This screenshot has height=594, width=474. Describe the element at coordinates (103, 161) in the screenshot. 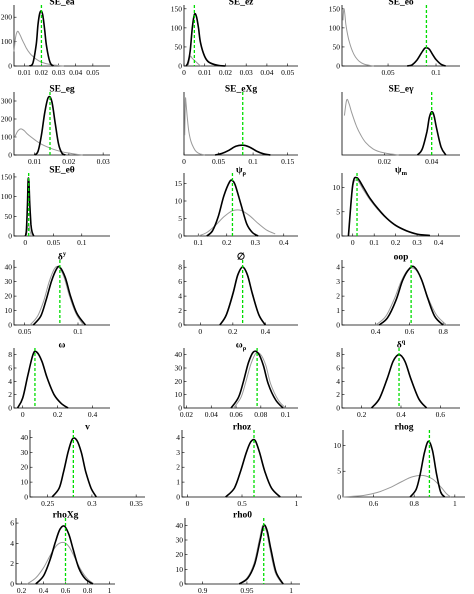

I see `x-tick-label: 0.03` at that location.